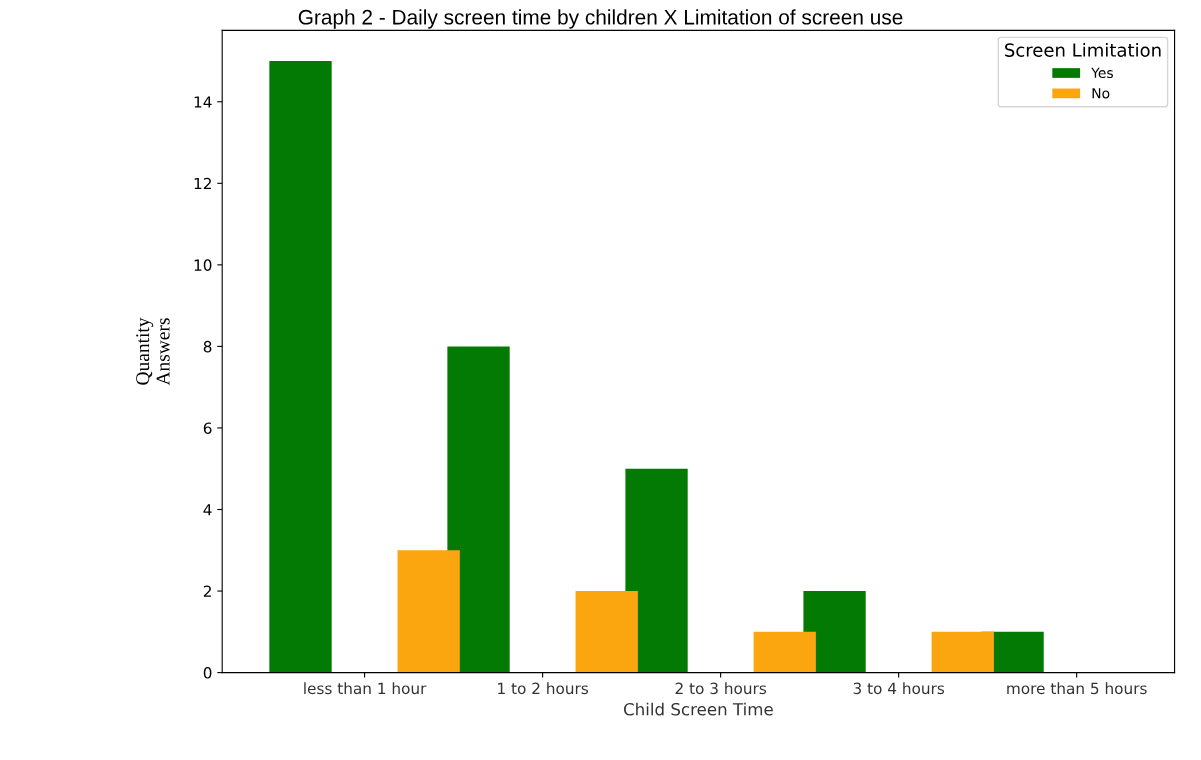  I want to click on x-tick-label: 1 to 2 hours, so click(543, 688).